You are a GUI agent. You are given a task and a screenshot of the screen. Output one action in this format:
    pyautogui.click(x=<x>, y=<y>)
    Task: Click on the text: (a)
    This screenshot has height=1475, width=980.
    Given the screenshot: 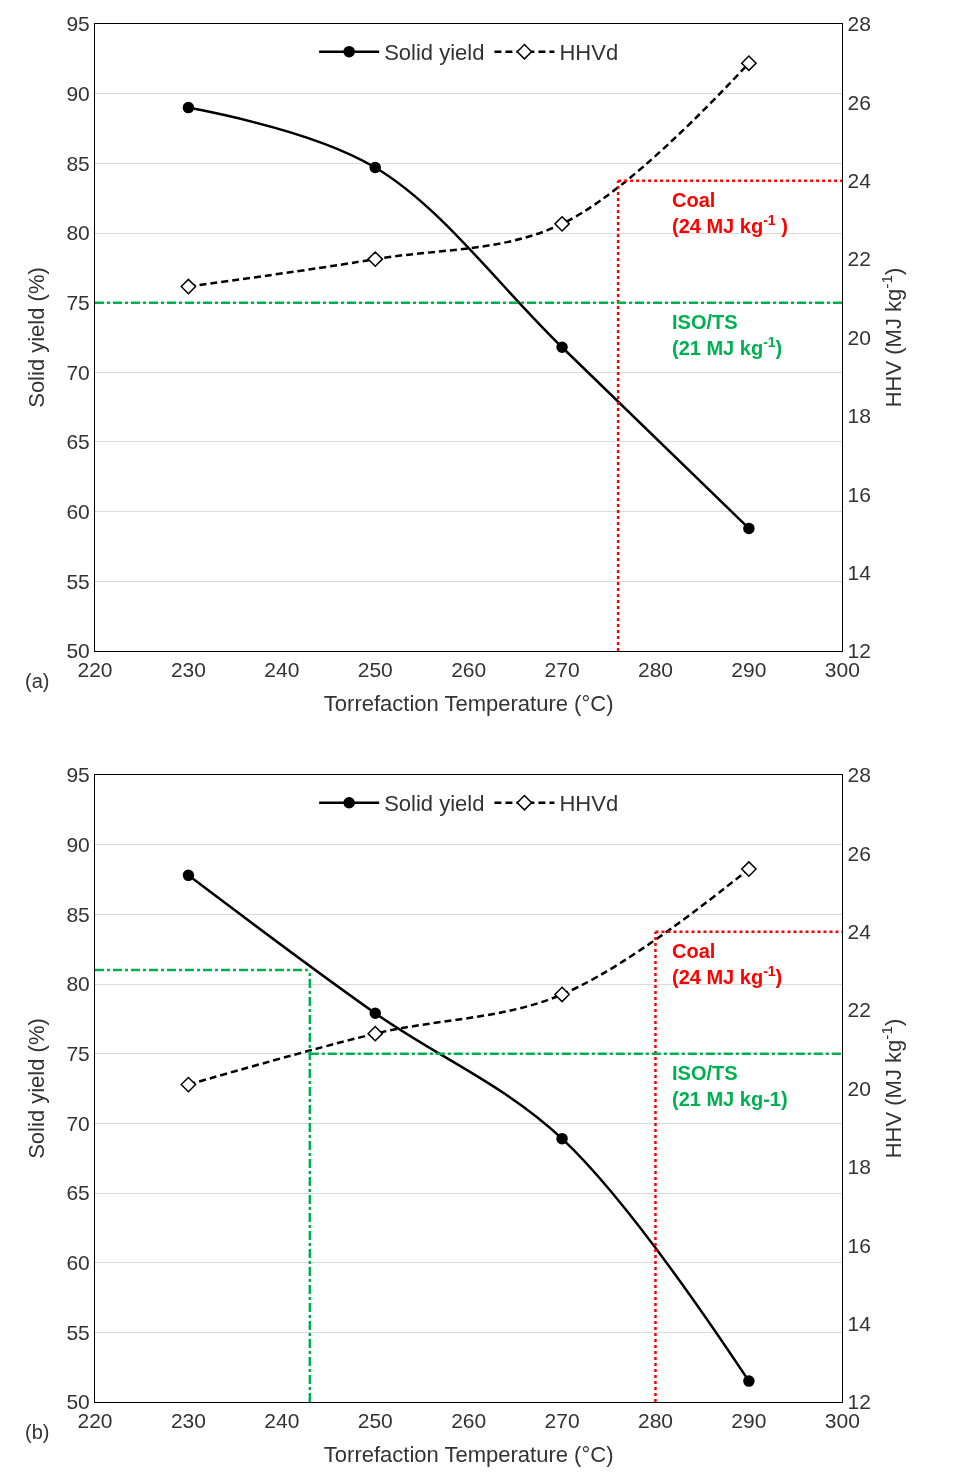 What is the action you would take?
    pyautogui.click(x=37, y=681)
    